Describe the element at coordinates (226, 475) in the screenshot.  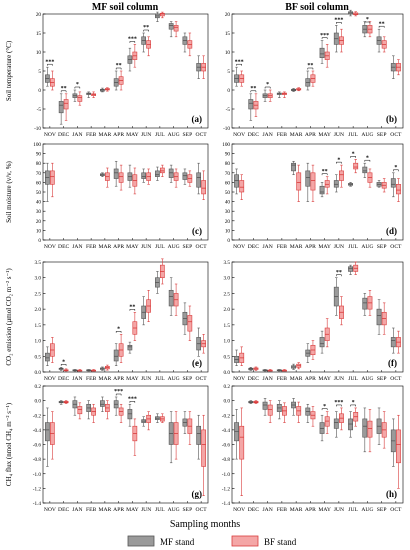
I see `y-tick-label: -1.0` at that location.